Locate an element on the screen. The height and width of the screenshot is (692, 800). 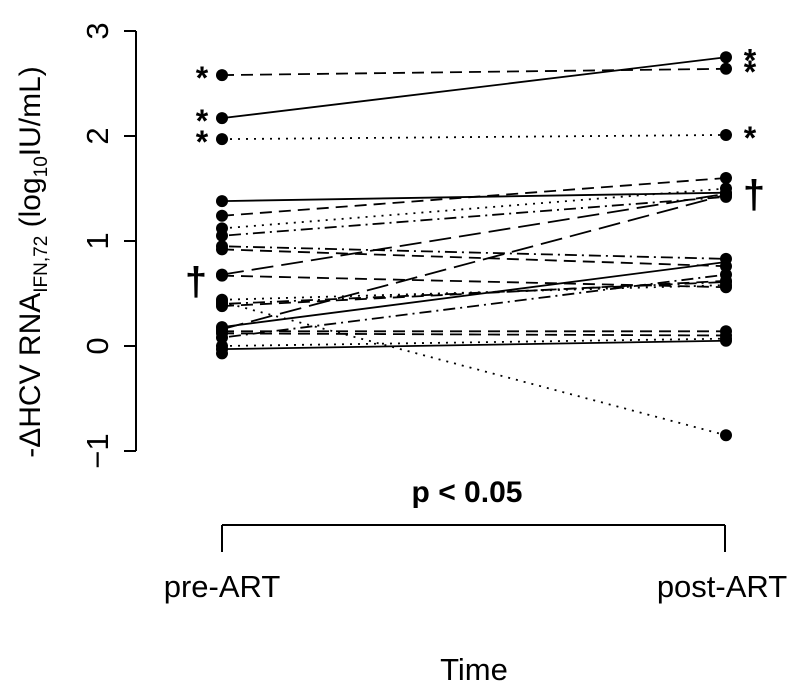
y-axis-label-unit-close: IU/mL) is located at coordinates (30, 111).